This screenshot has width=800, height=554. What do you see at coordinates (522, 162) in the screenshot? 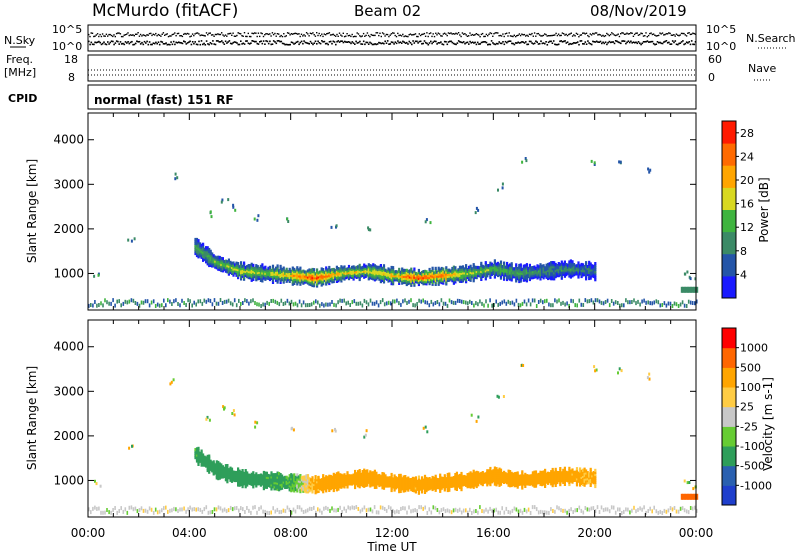
I see `power-scatter-cell` at bounding box center [522, 162].